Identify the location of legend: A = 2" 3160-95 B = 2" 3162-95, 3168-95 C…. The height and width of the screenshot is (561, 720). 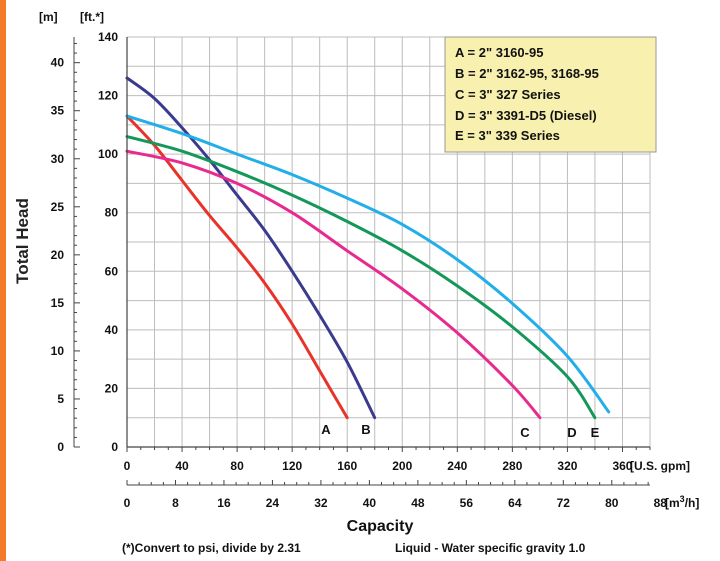
(550, 94).